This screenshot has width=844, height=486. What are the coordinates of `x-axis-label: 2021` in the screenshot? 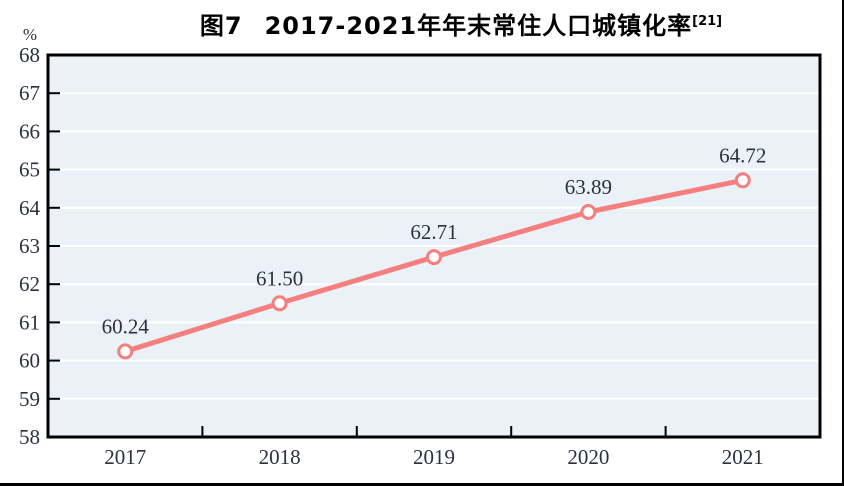 It's located at (743, 457).